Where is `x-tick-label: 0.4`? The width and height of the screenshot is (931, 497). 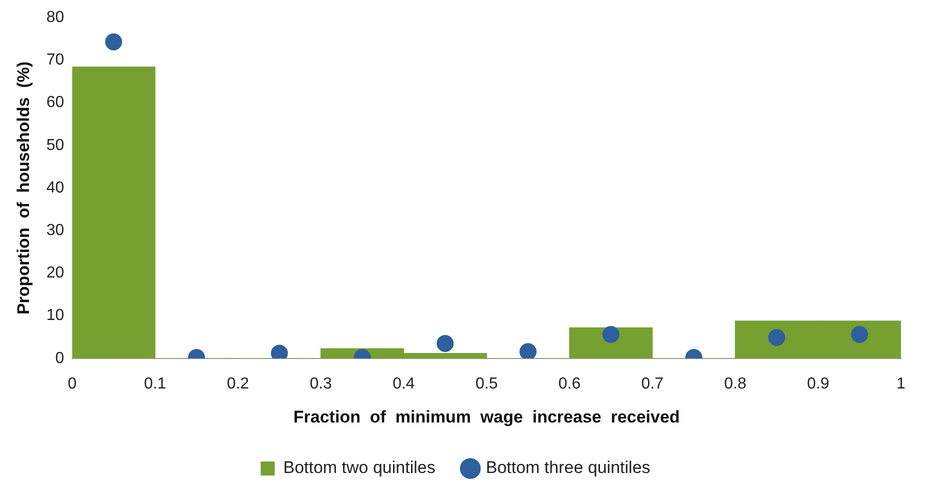 x-tick-label: 0.4 is located at coordinates (403, 383).